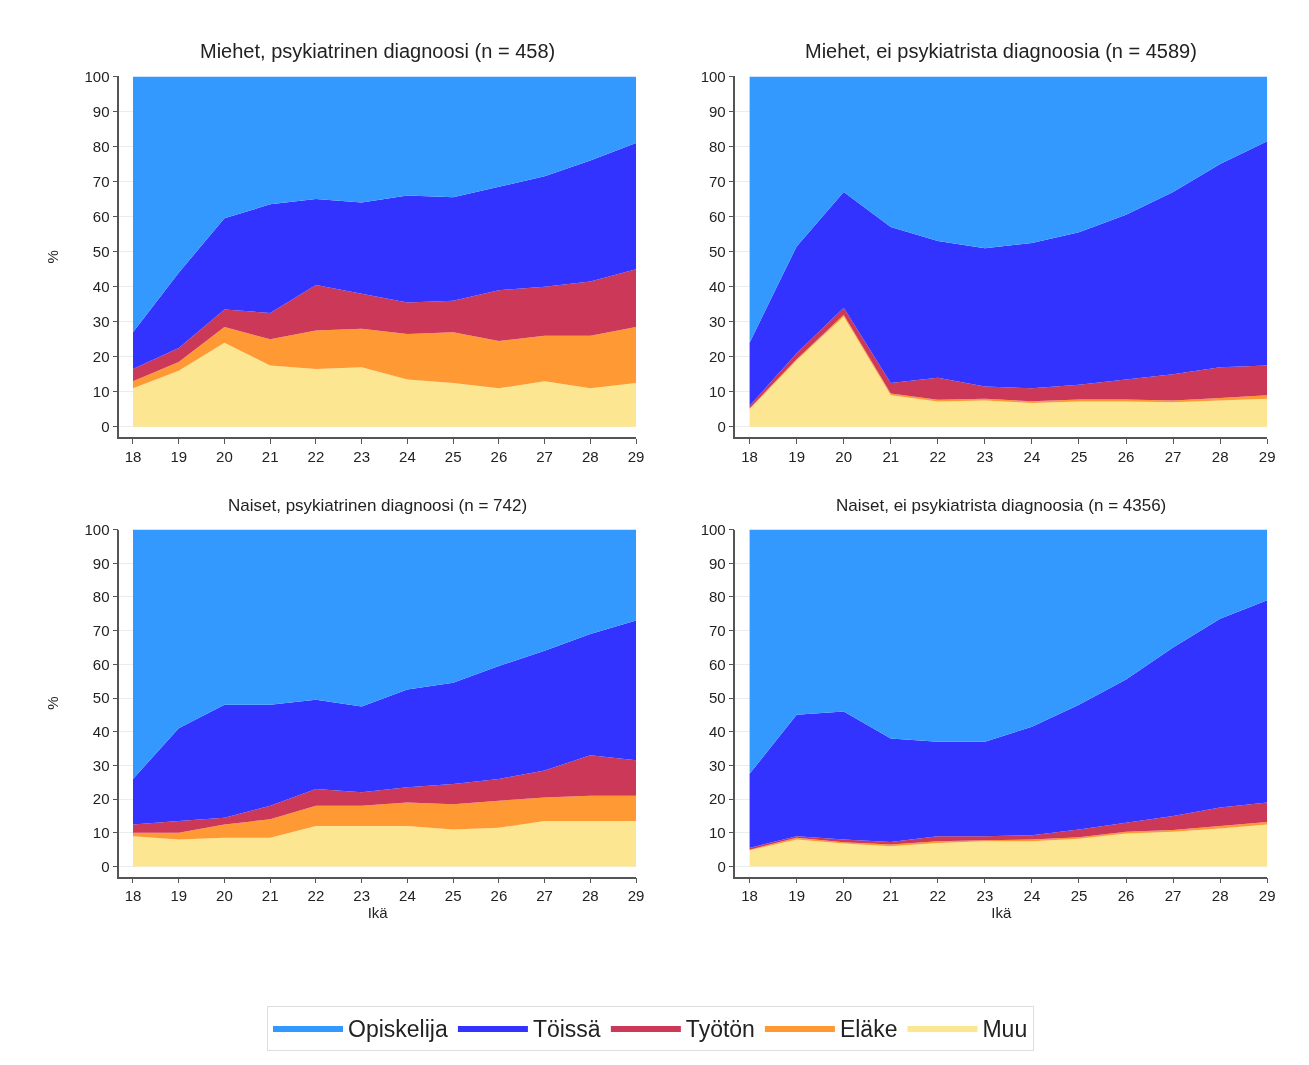 The width and height of the screenshot is (1309, 1065). Describe the element at coordinates (1001, 505) in the screenshot. I see `chart-title: Naiset, ei psykiatrista diagnoosia (n = 4356)` at that location.